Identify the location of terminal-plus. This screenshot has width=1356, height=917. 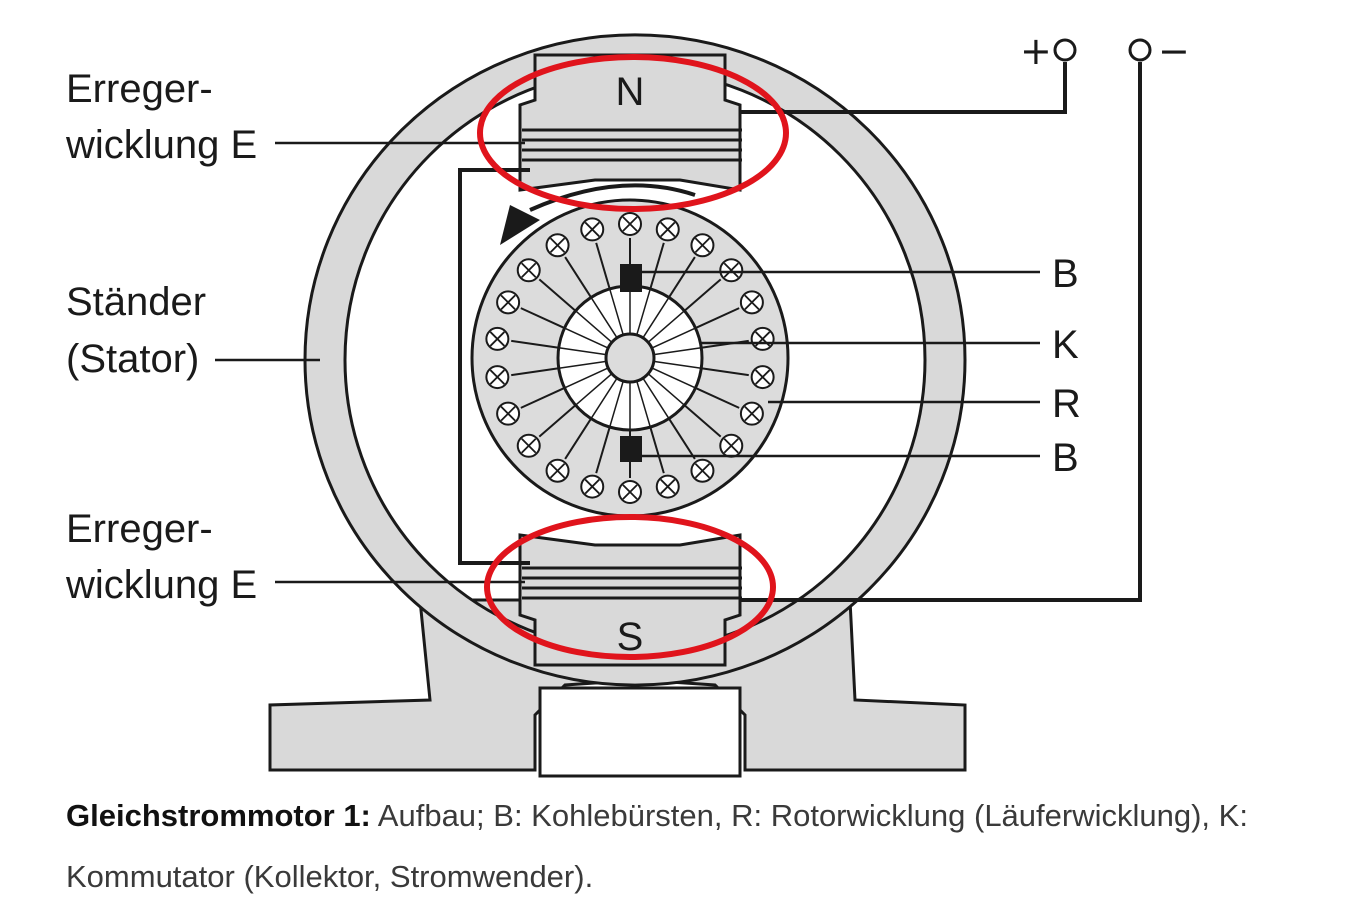
(1065, 50).